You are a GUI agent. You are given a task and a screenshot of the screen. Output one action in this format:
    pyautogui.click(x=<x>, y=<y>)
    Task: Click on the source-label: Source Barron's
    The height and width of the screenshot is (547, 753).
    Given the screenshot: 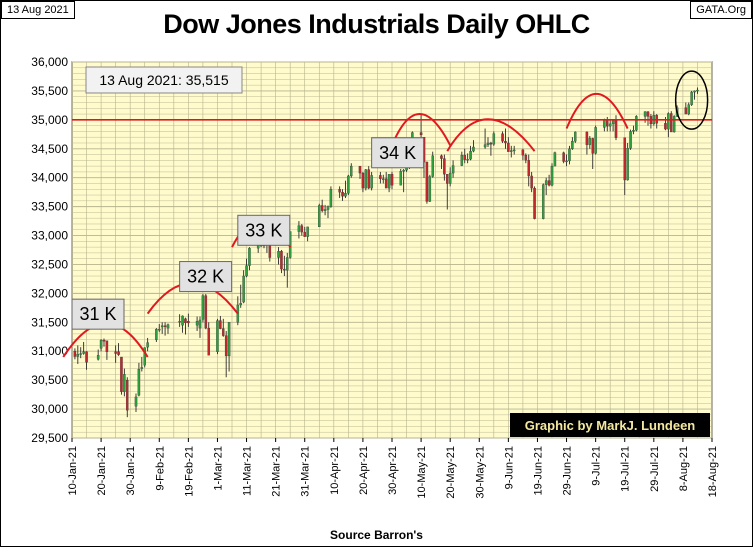 What is the action you would take?
    pyautogui.click(x=376, y=535)
    